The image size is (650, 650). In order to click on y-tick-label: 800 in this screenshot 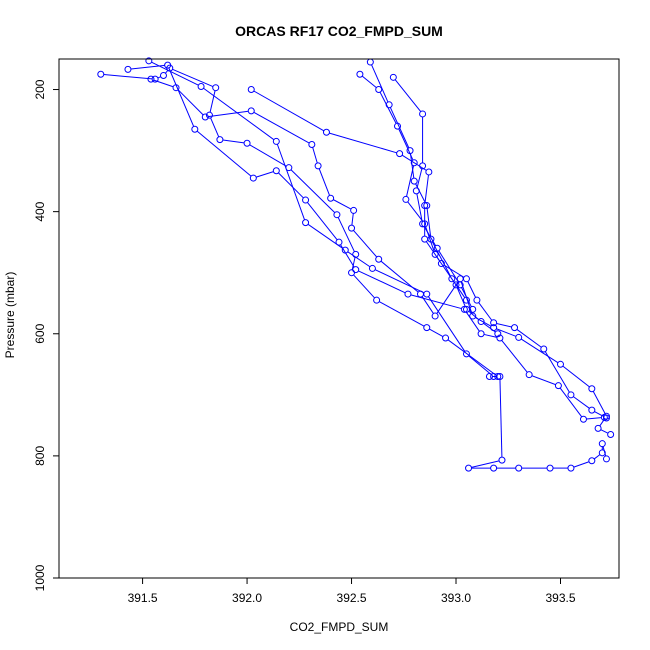, I will do `click(40, 456)`.